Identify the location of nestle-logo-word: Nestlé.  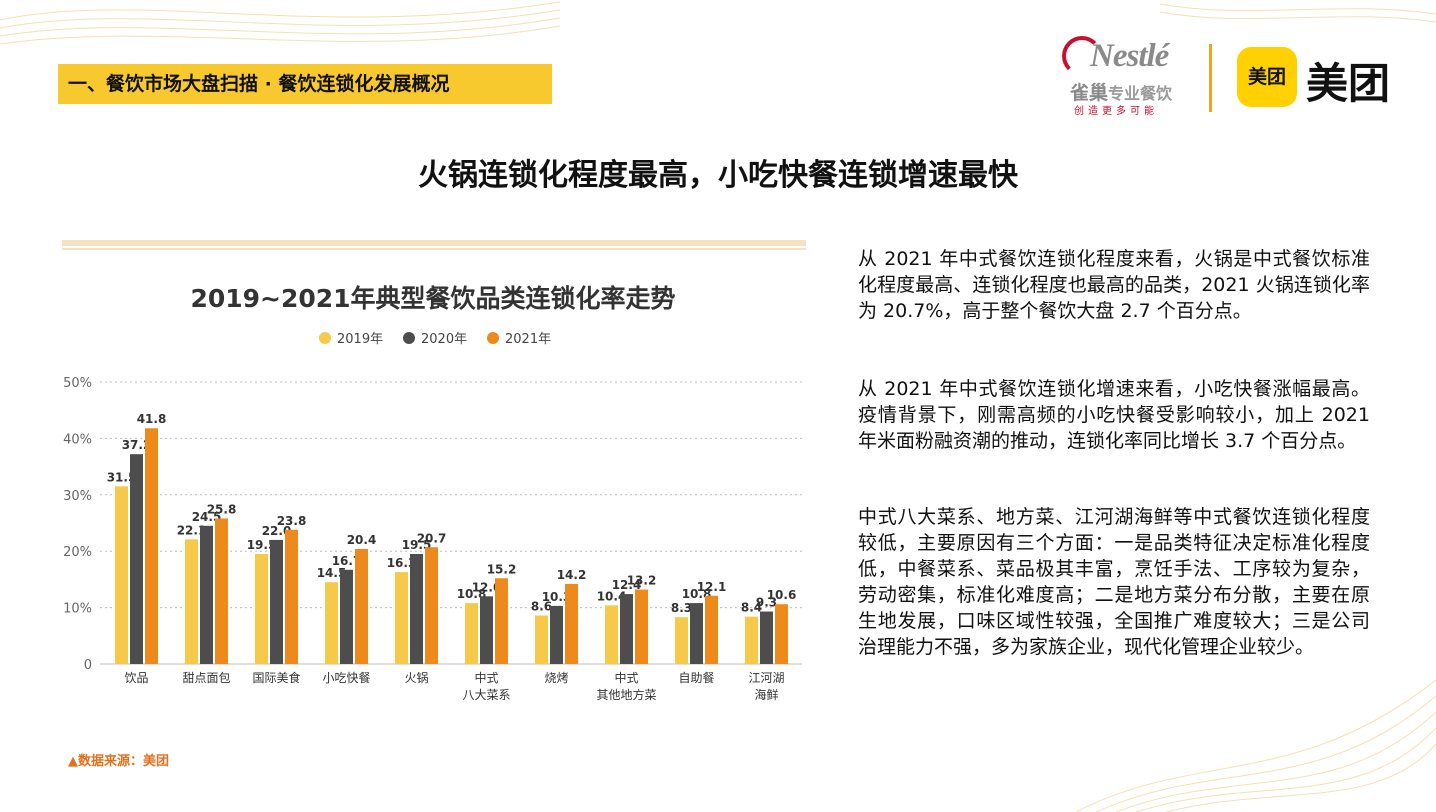
(1129, 56).